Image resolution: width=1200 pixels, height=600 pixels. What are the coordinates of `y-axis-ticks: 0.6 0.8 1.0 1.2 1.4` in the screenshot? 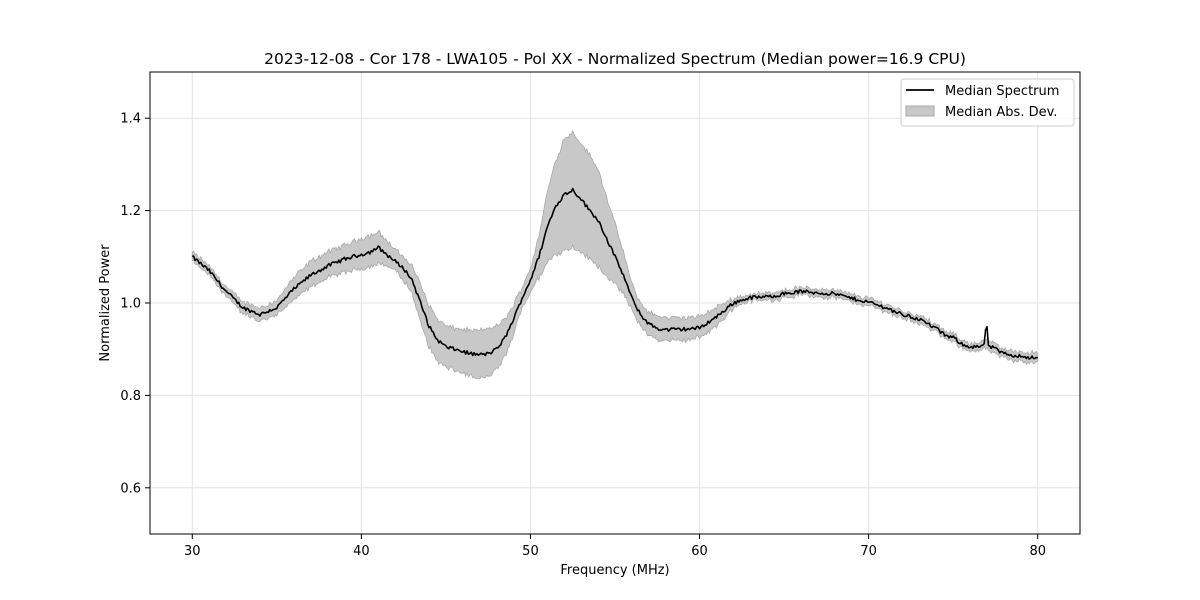 It's located at (135, 304).